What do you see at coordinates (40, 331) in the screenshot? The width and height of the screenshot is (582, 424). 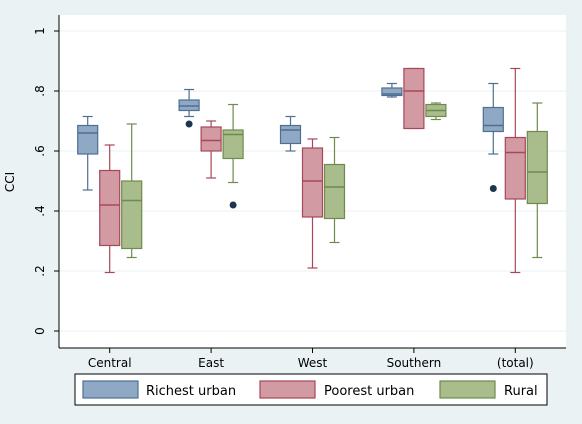 I see `y-tick-label-0: 0` at bounding box center [40, 331].